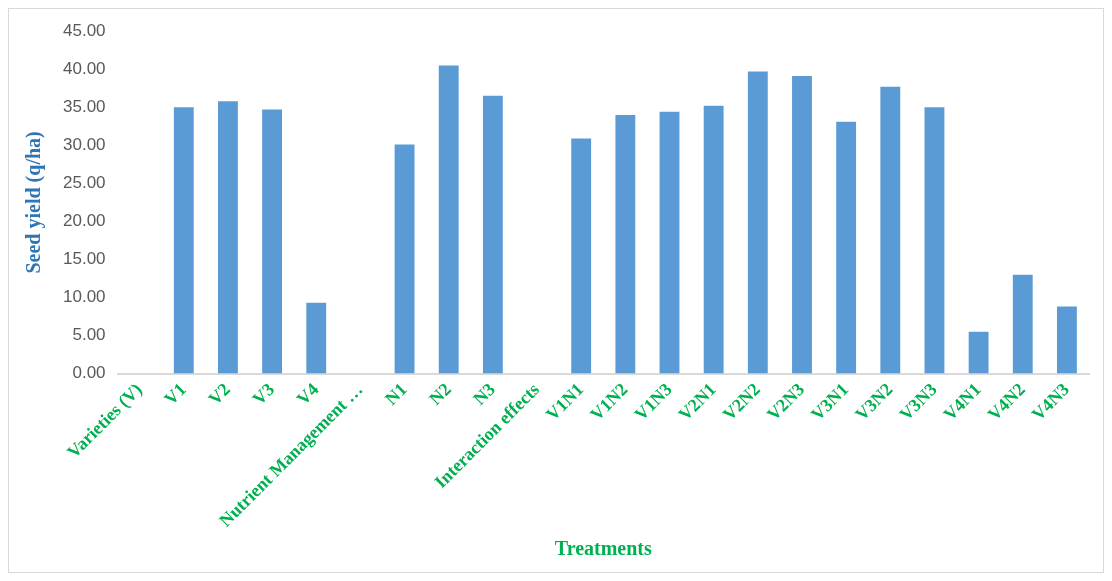 The width and height of the screenshot is (1112, 581). I want to click on y-axis-title: Seed yield (q/ha), so click(34, 202).